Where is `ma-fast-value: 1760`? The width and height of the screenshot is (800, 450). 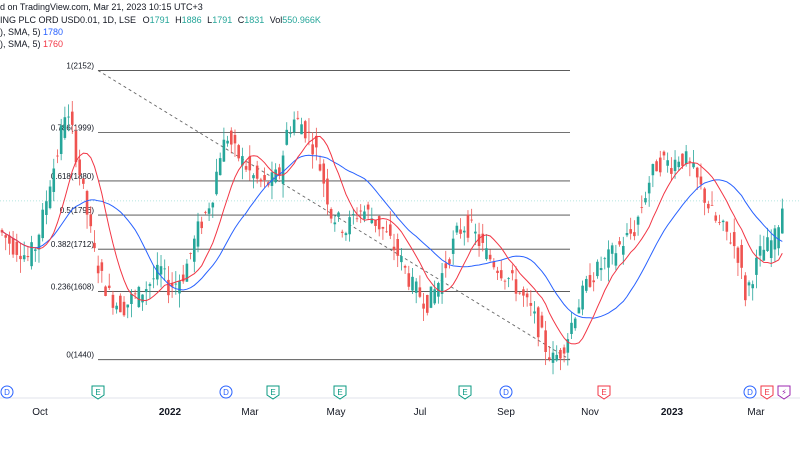 ma-fast-value: 1760 is located at coordinates (53, 44).